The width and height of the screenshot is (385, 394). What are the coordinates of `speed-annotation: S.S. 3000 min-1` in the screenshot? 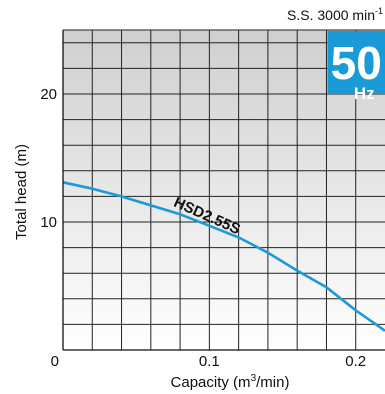 It's located at (335, 14).